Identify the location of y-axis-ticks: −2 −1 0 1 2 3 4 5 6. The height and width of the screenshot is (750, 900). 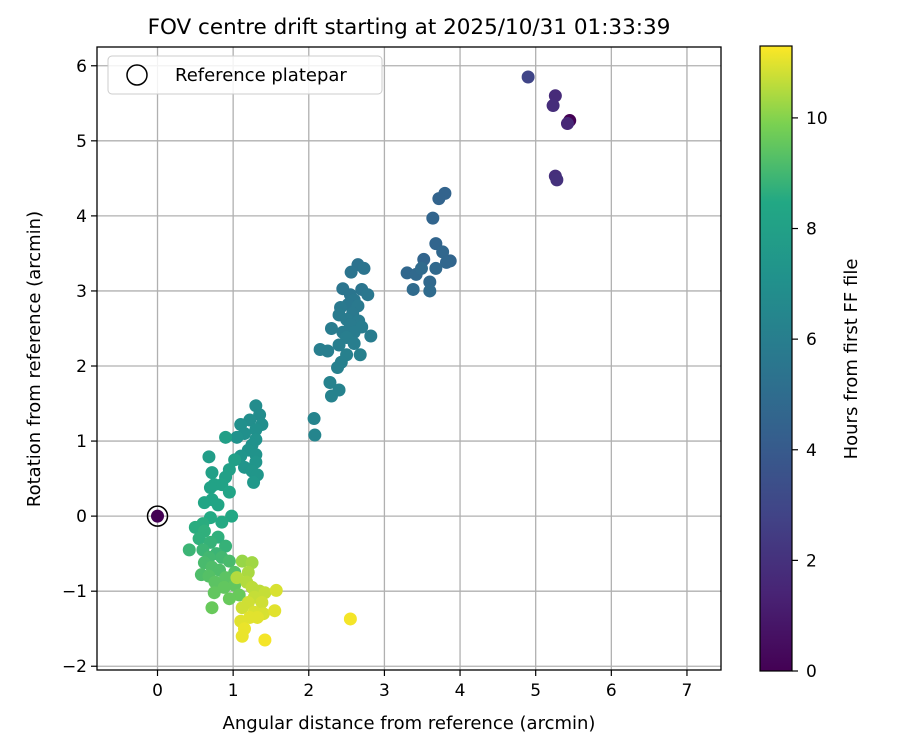
(79, 367).